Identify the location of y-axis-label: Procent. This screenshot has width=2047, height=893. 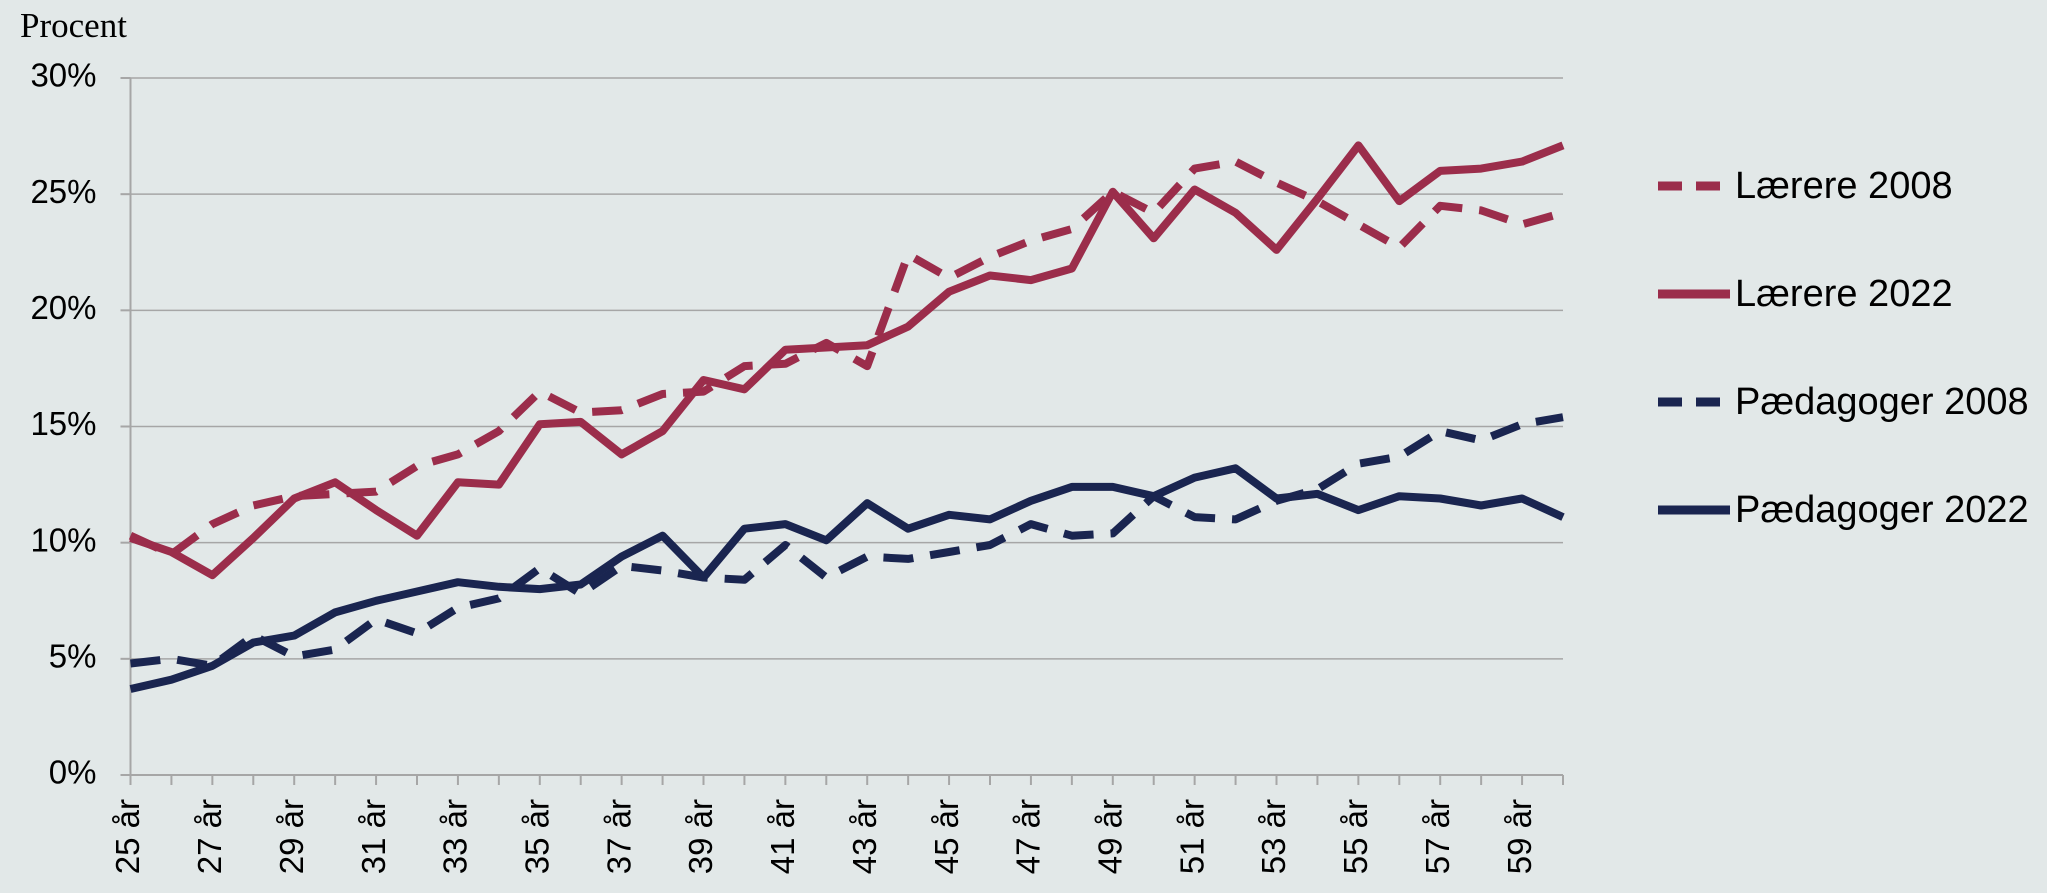
(73, 25).